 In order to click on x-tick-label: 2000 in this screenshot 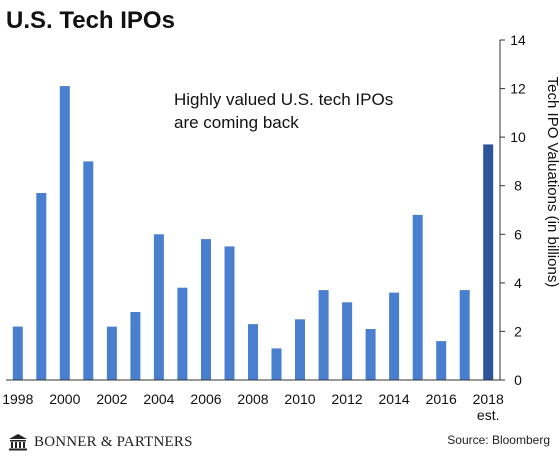, I will do `click(64, 399)`.